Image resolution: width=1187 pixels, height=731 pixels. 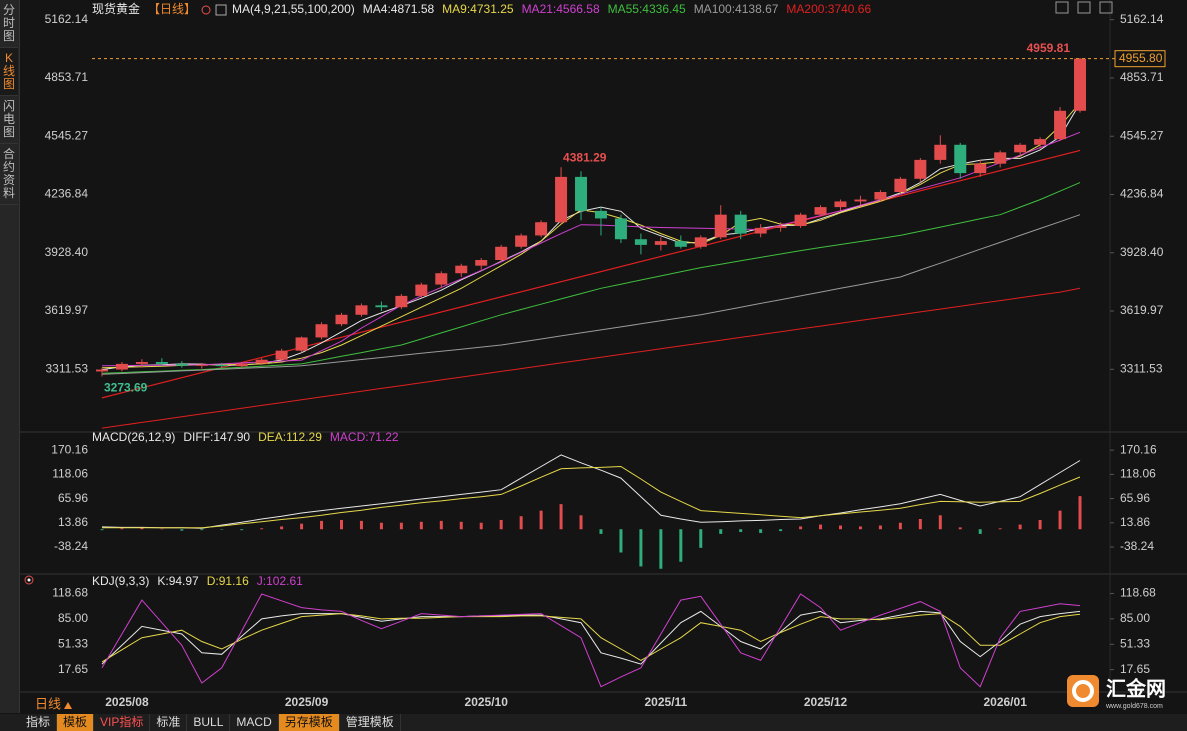 I want to click on logo, so click(x=1083, y=691).